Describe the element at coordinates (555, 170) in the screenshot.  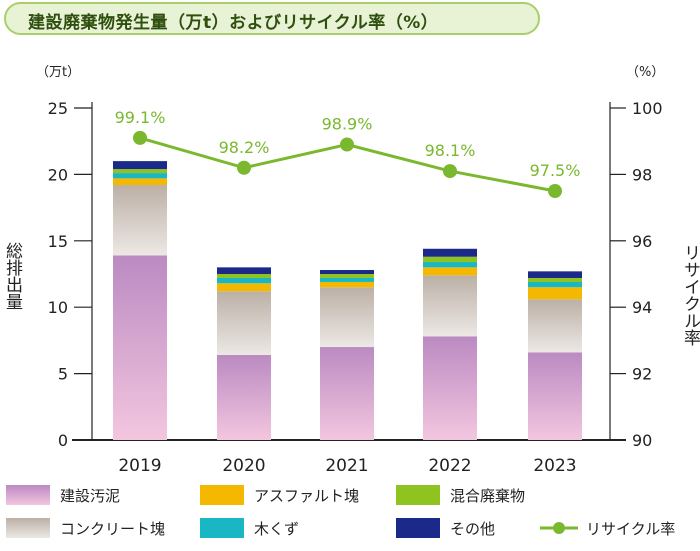
I see `recycling-rate-data-label: 97.5%` at that location.